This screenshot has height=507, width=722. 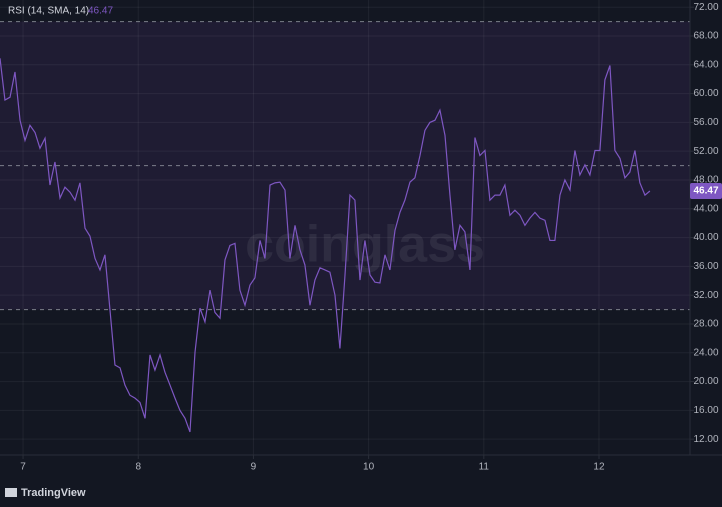 I want to click on y-tick-label: 60.00, so click(x=705, y=93).